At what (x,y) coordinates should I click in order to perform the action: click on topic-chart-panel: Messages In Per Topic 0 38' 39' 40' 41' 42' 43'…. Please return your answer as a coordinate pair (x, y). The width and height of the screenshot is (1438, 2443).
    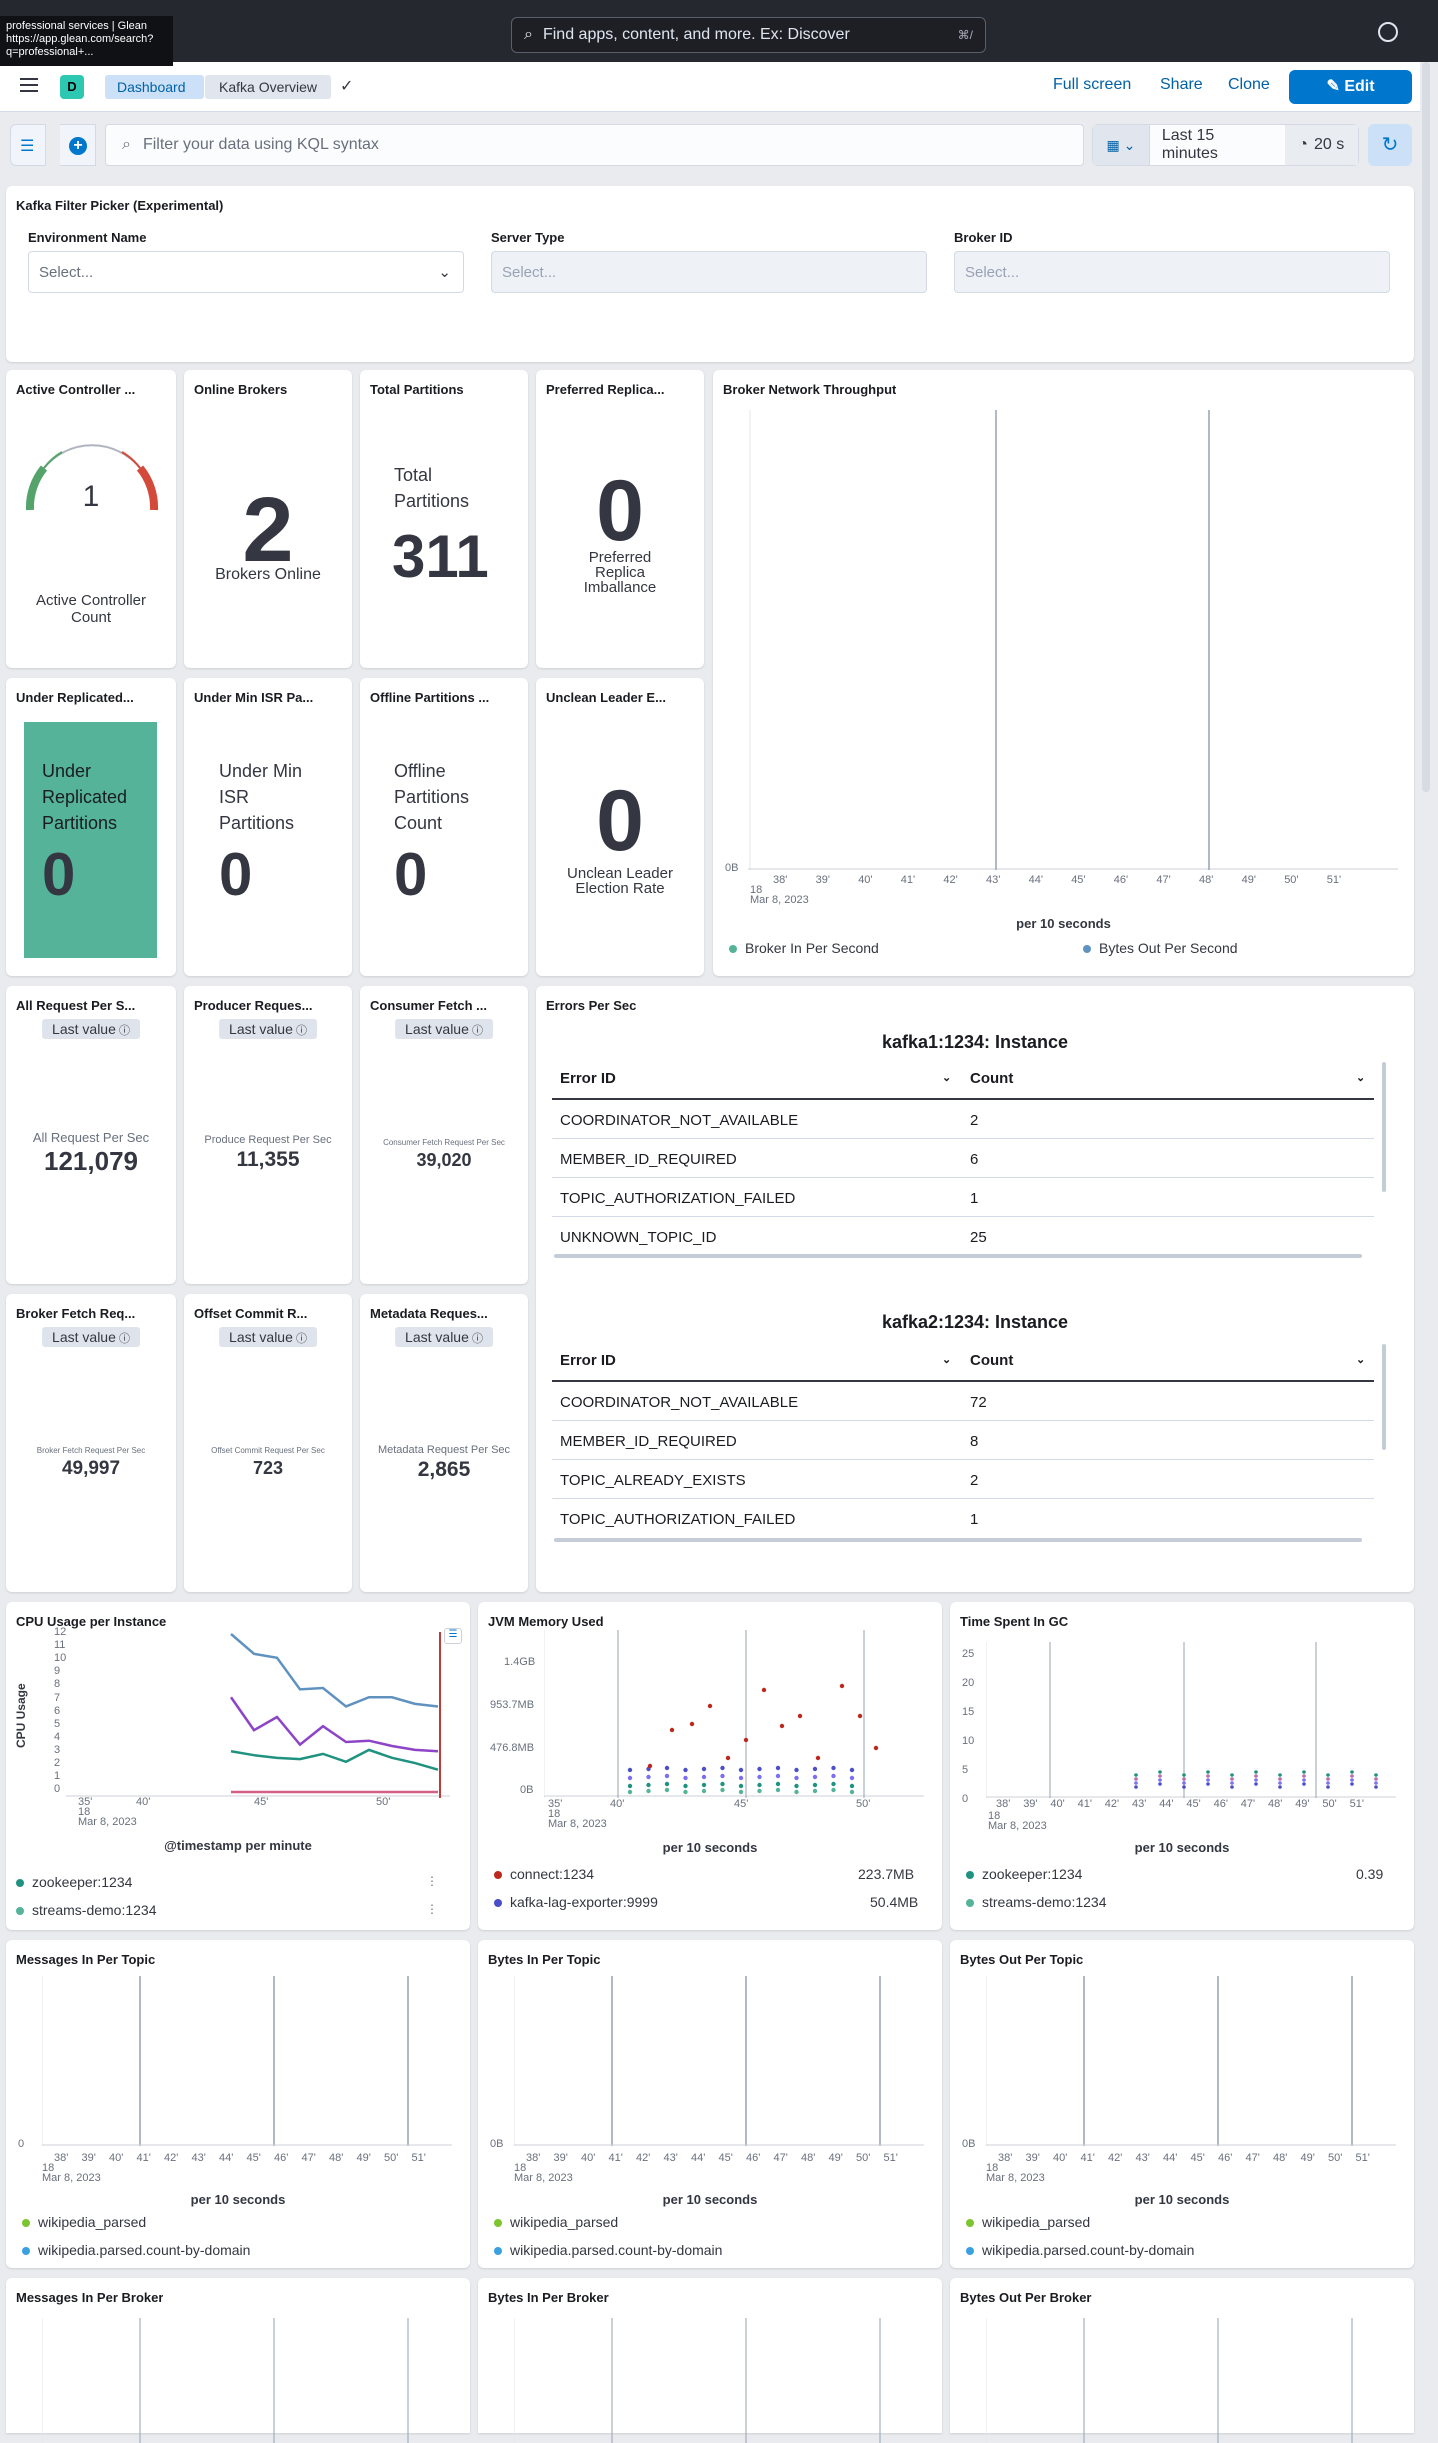
    Looking at the image, I should click on (238, 2104).